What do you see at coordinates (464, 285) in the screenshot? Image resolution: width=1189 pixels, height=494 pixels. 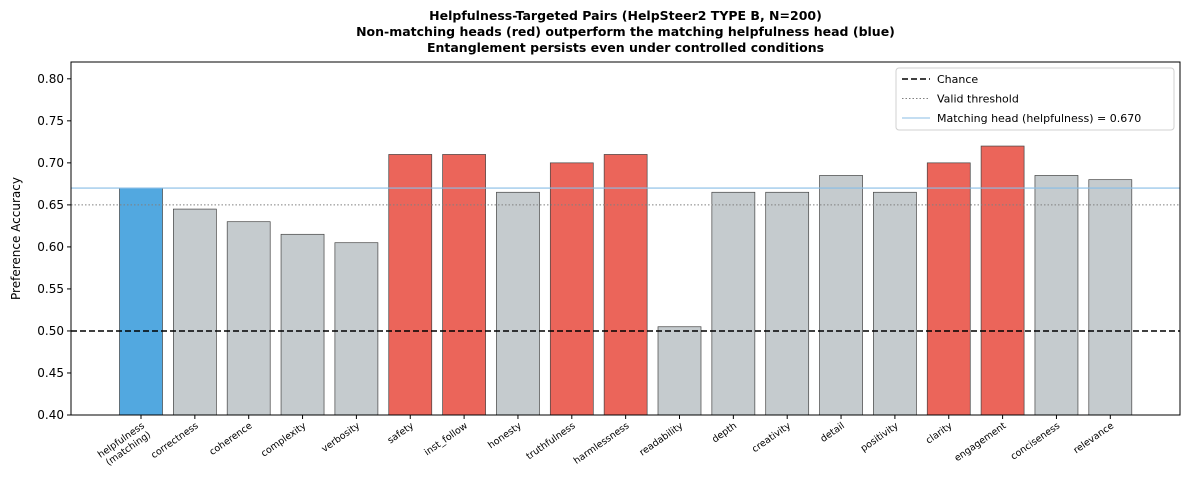 I see `bar-inst_follow` at bounding box center [464, 285].